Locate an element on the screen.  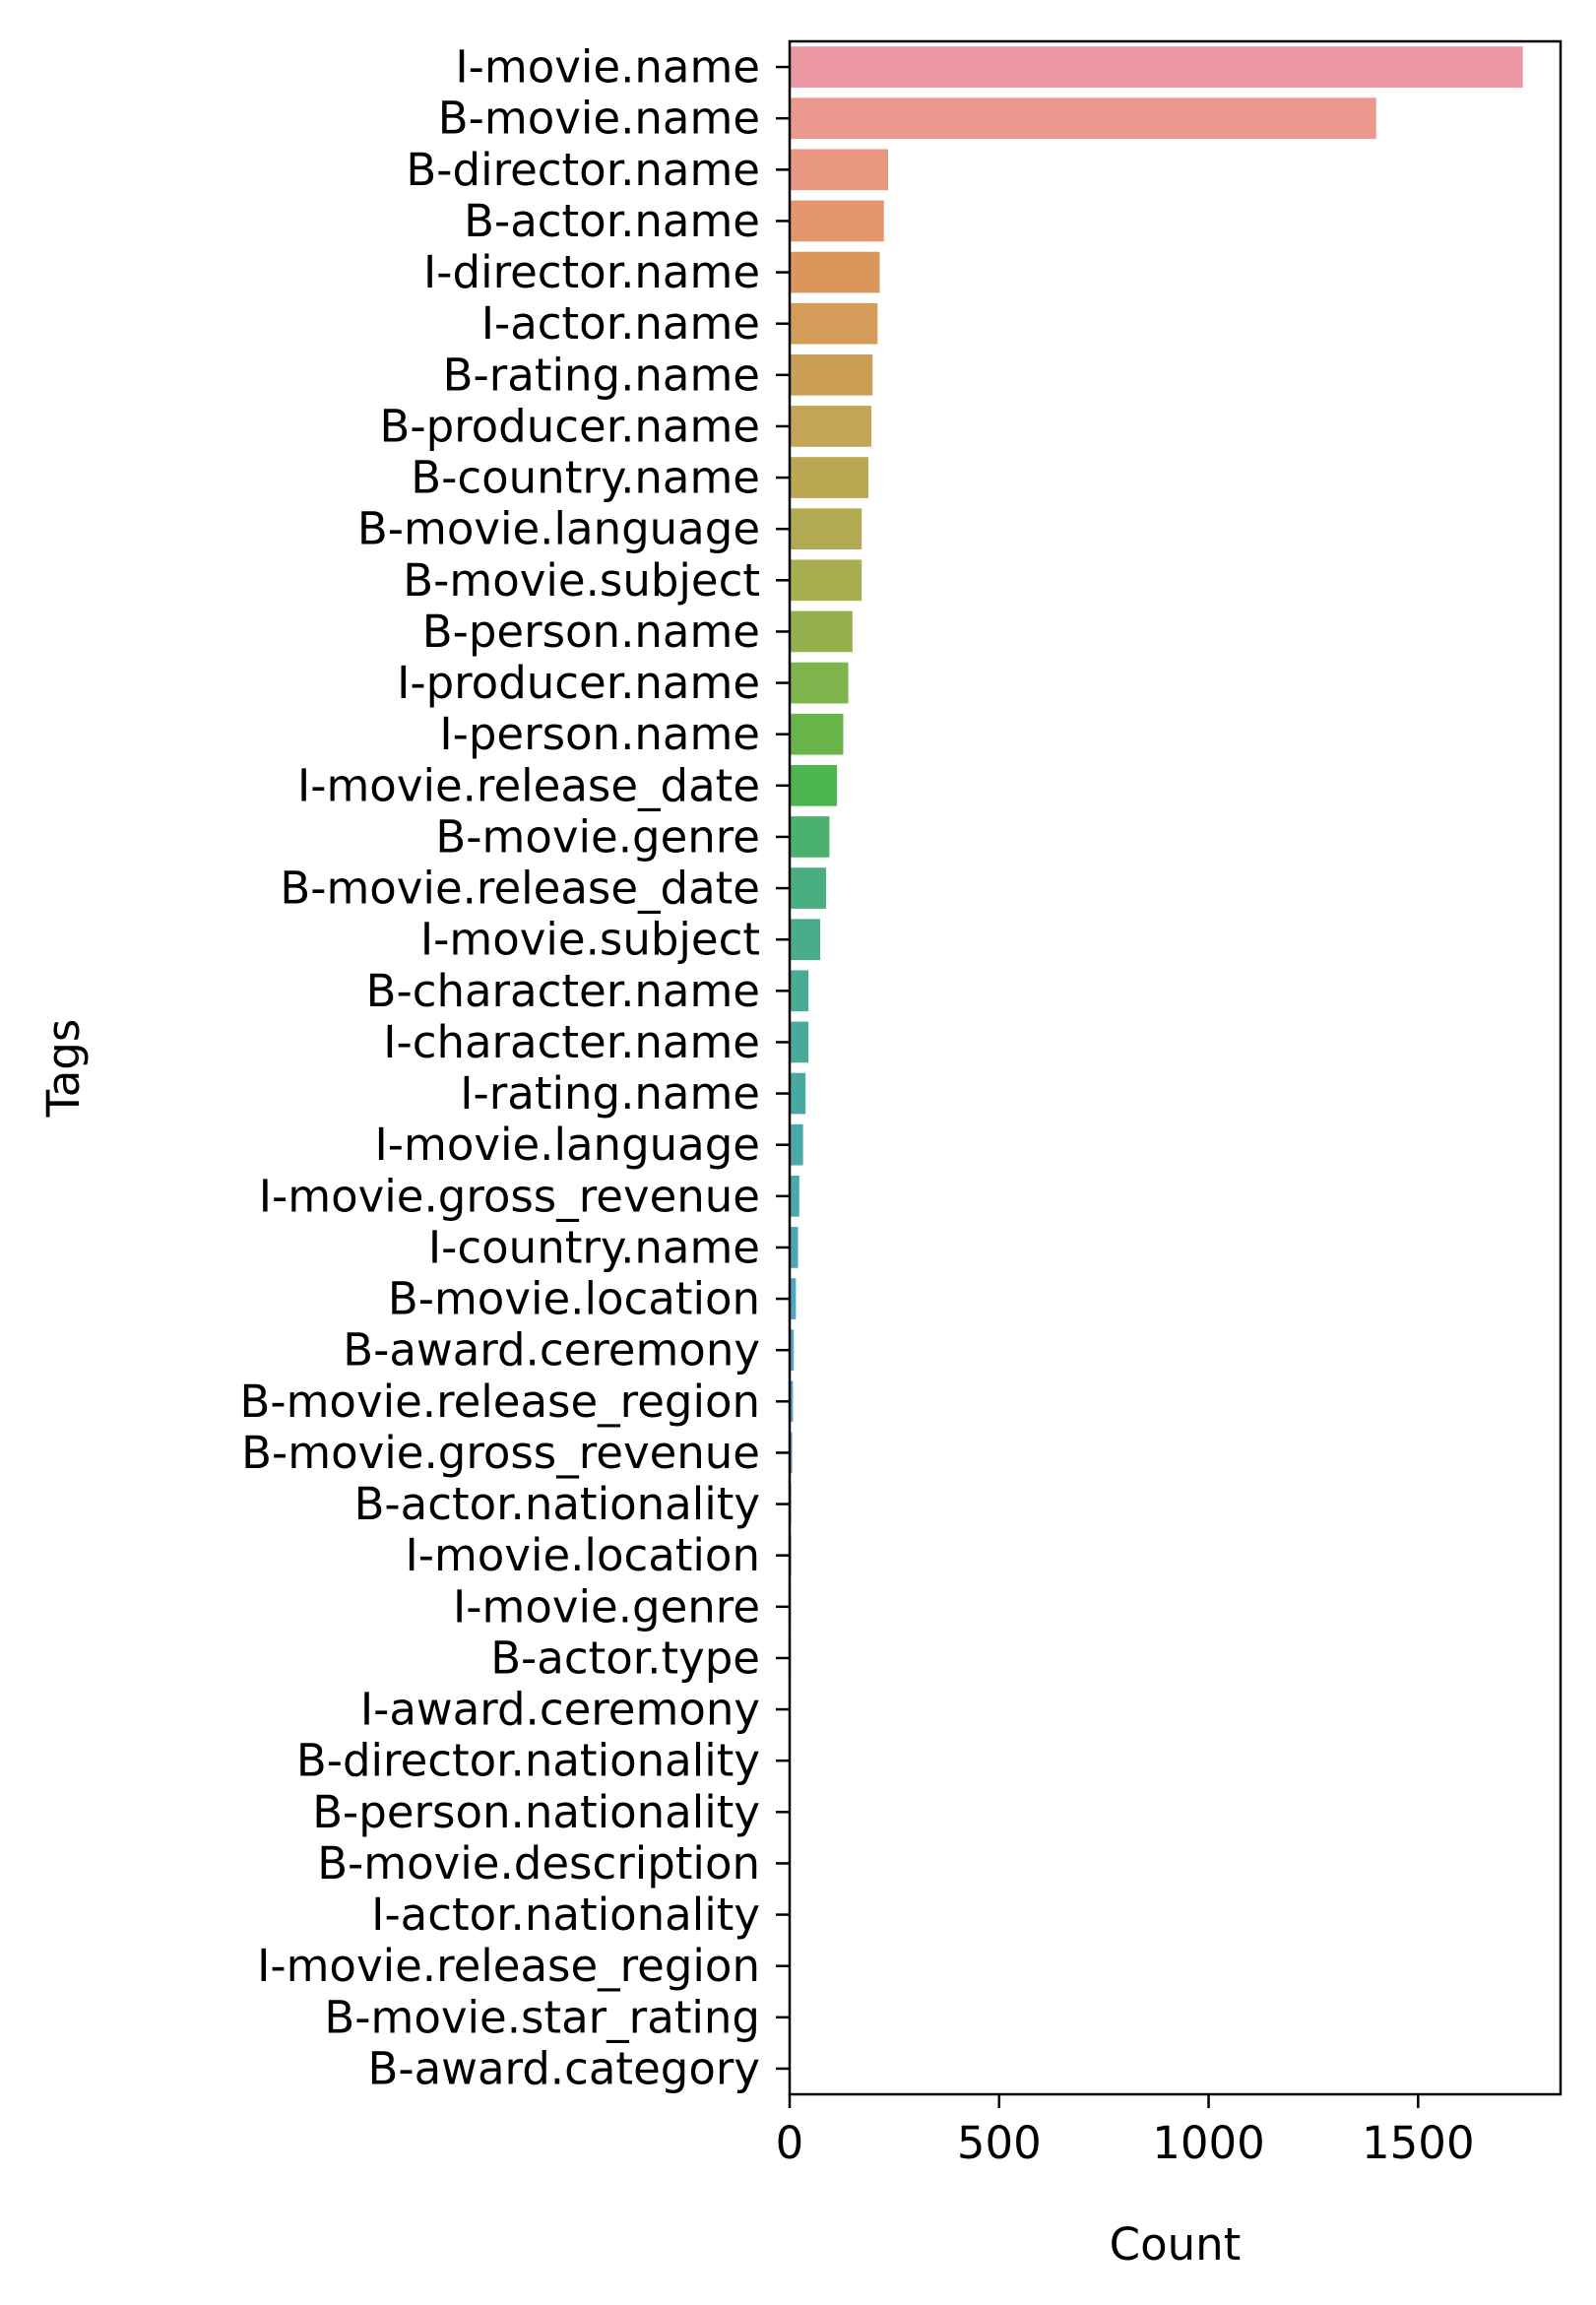
y-tick-label: B-actor.name is located at coordinates (612, 221).